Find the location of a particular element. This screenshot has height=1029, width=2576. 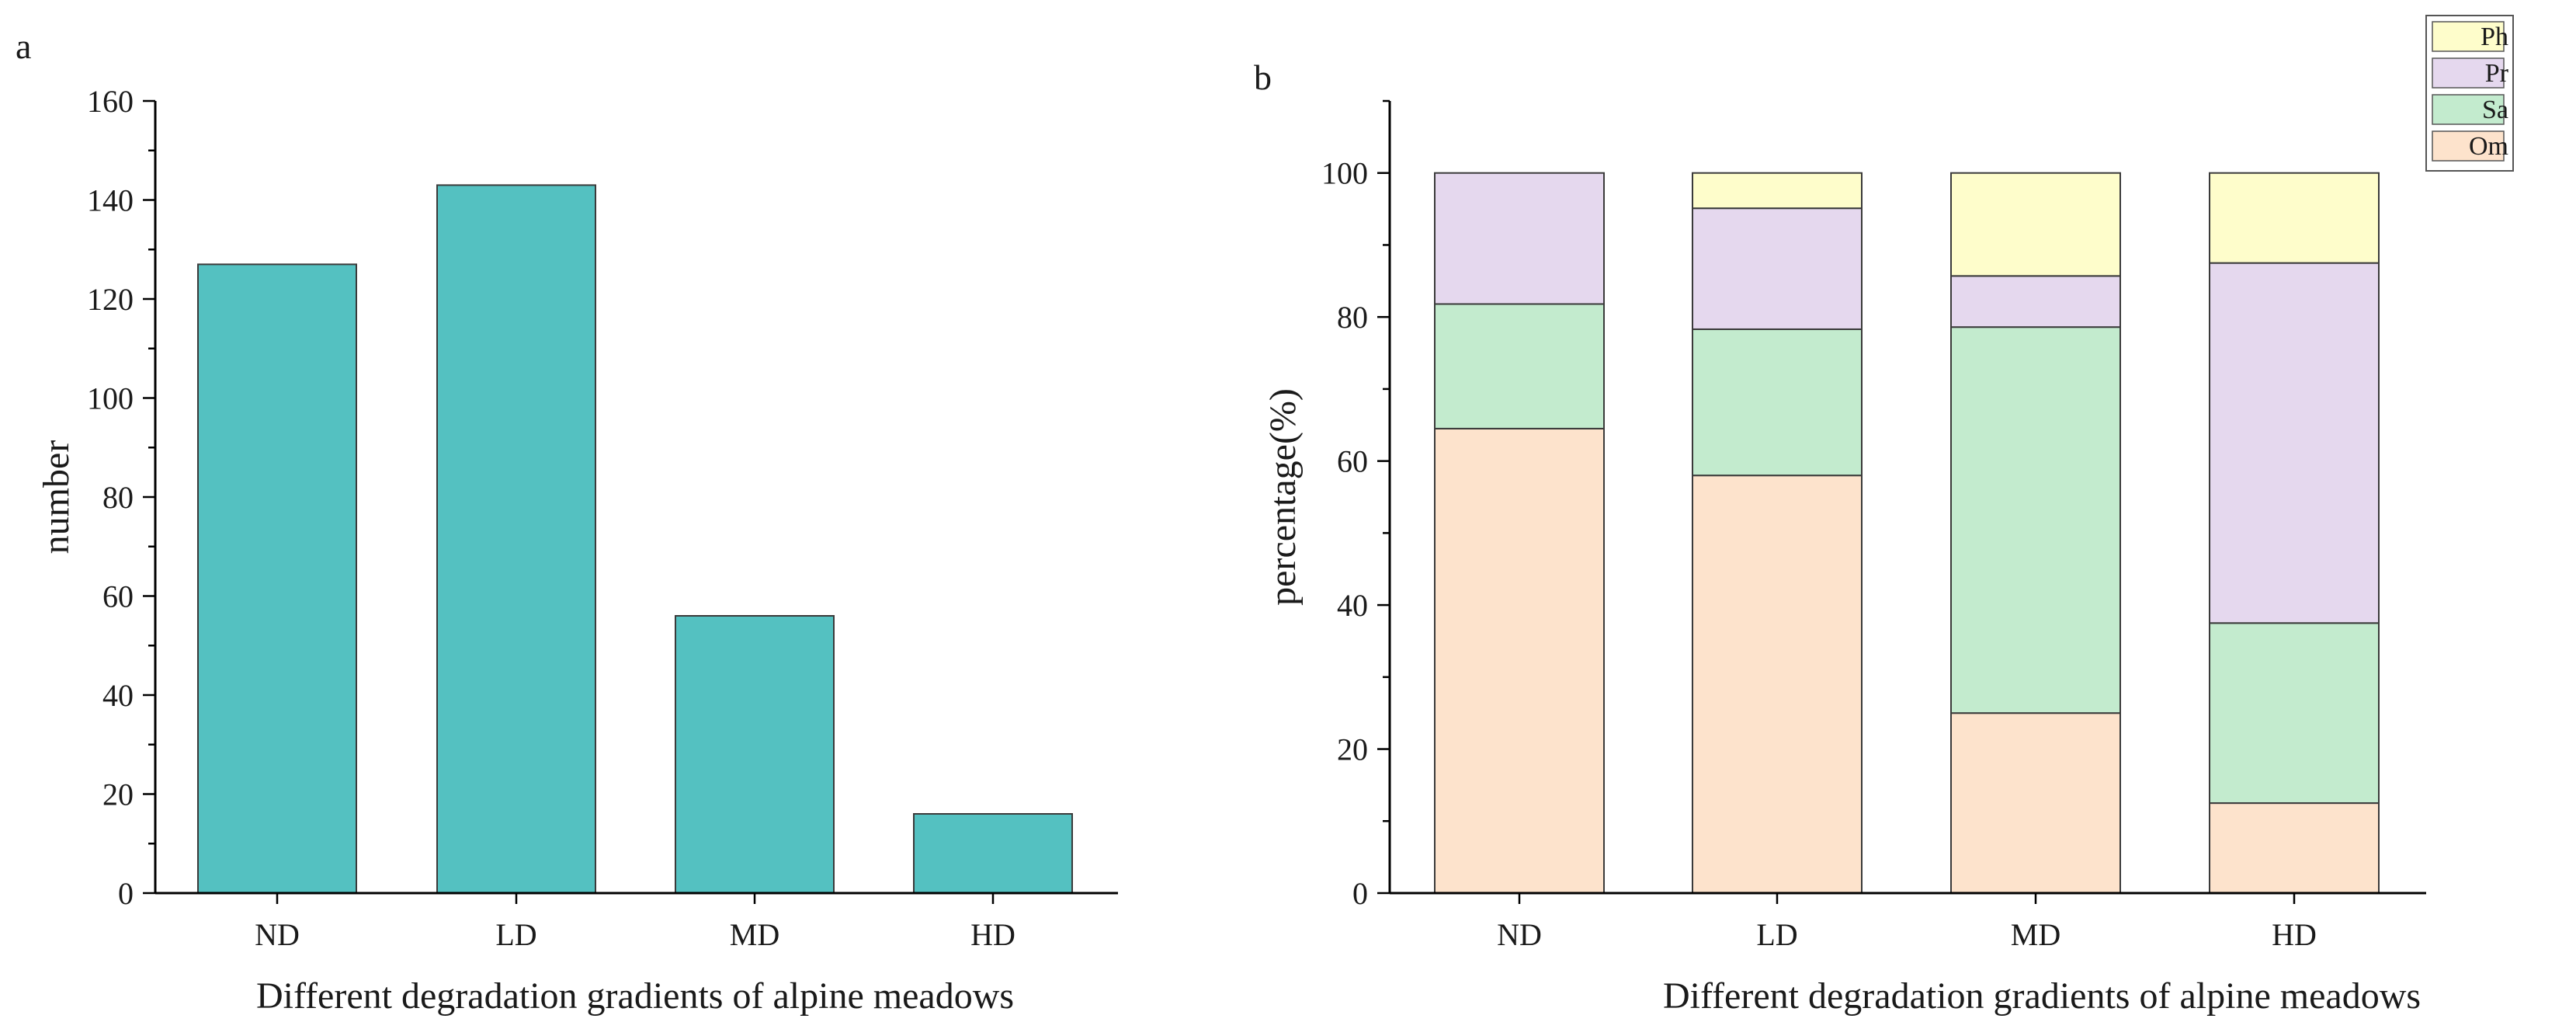

chart-a-y-tick-label: 140 is located at coordinates (110, 200).